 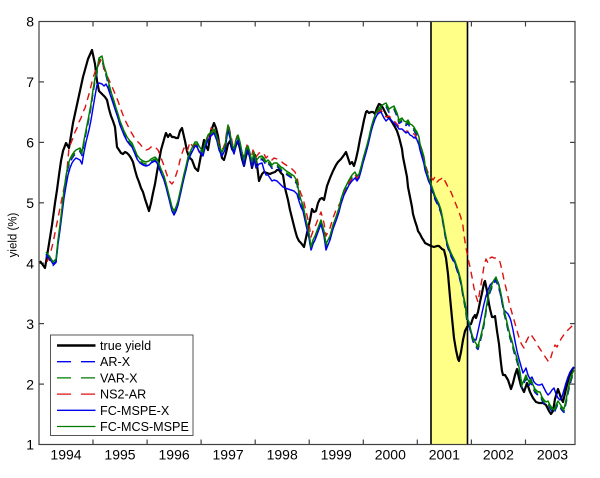 I want to click on svg-text: 2003, so click(x=552, y=455).